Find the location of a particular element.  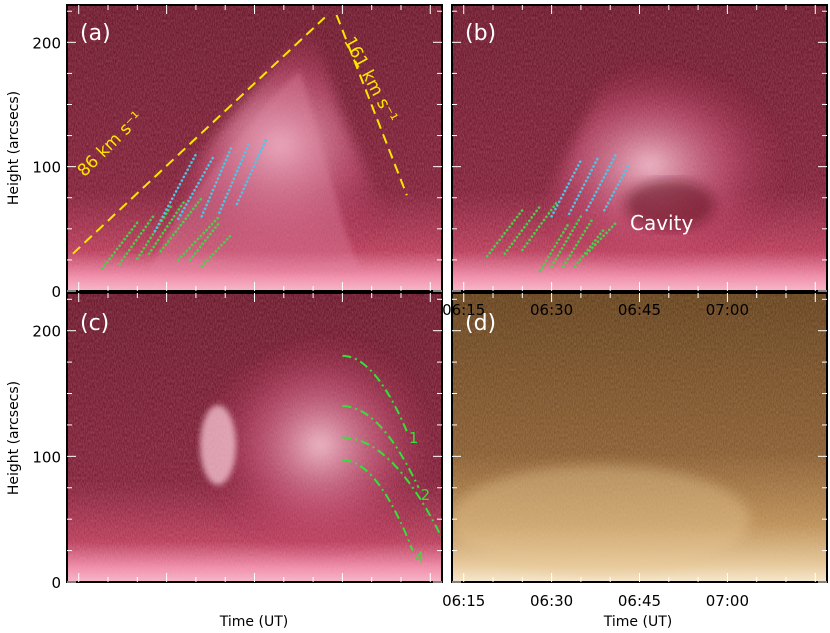

x-axis-label-left: Time (UT) is located at coordinates (253, 622).